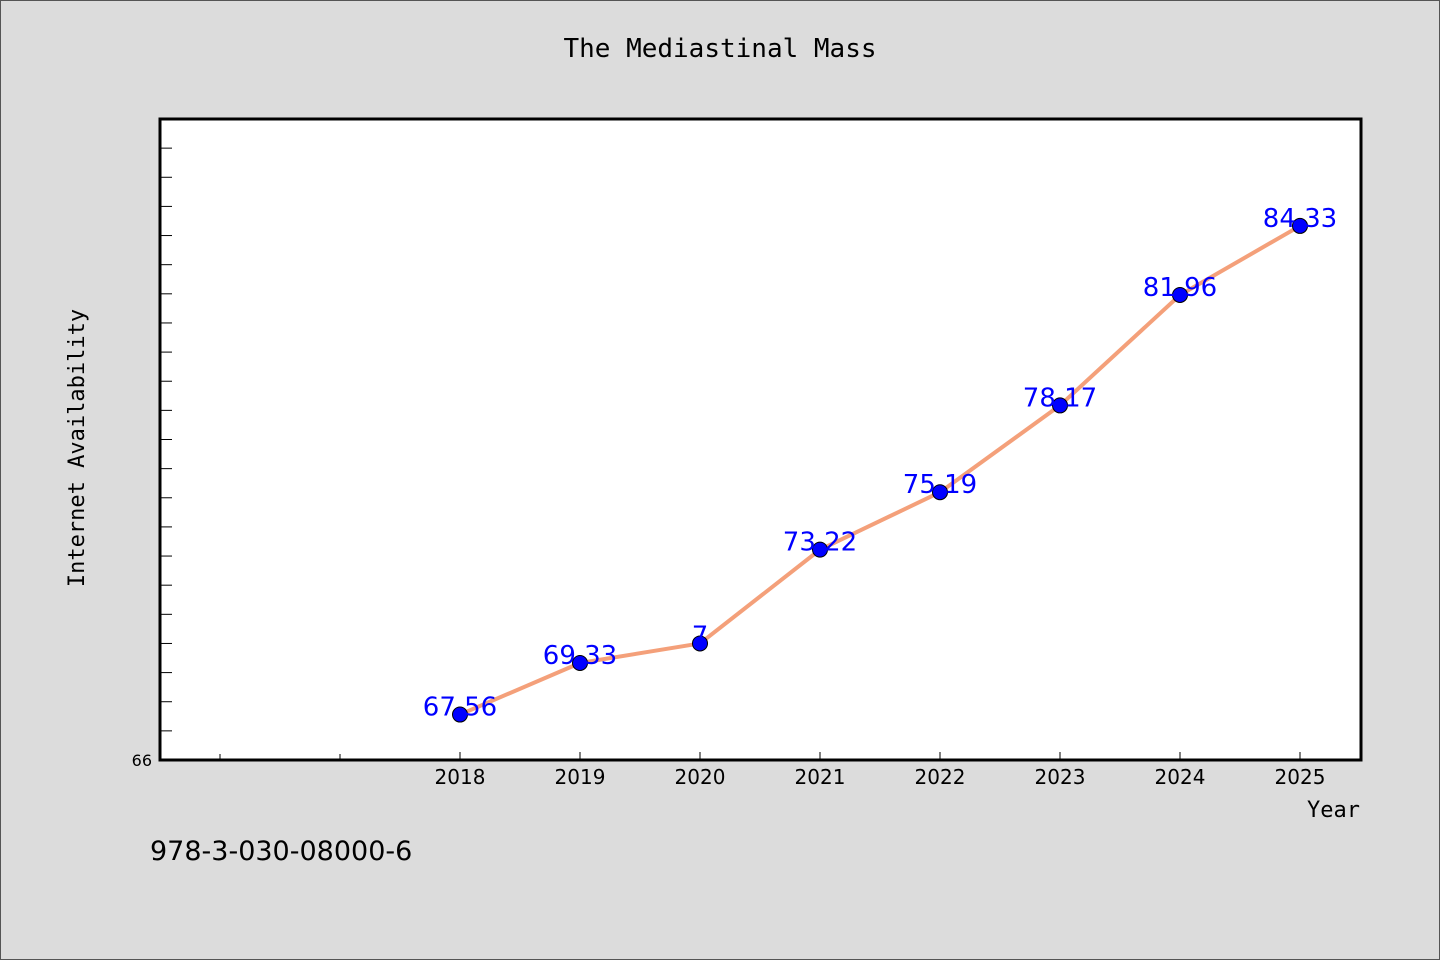  What do you see at coordinates (281, 851) in the screenshot?
I see `isbn-footer: 978-3-030-08000-6` at bounding box center [281, 851].